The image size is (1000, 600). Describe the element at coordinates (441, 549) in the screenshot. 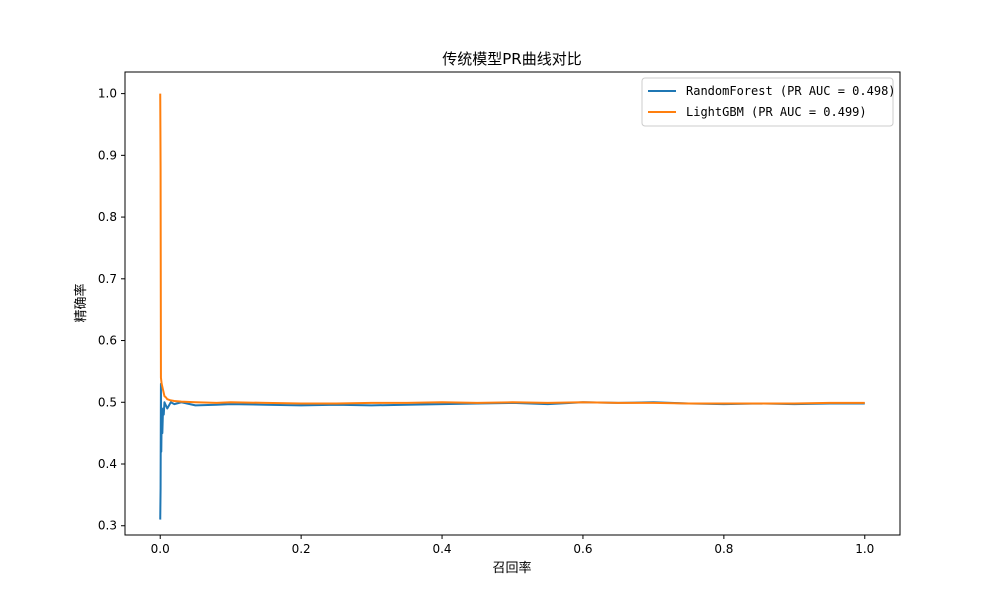

I see `x-tick-label: 0.4` at that location.